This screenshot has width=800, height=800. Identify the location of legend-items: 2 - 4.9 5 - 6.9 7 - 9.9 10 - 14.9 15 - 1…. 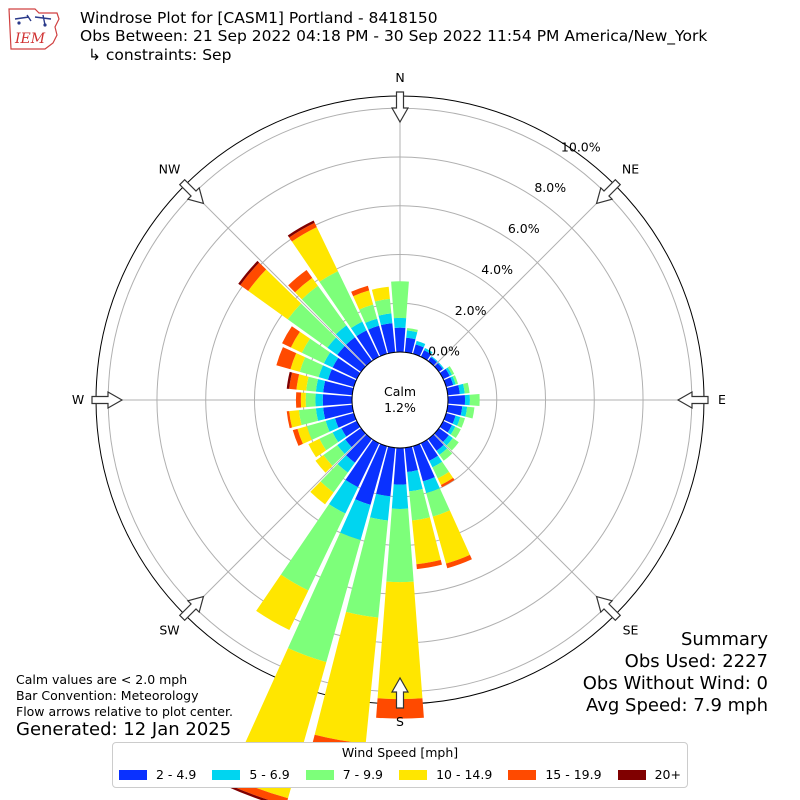
(400, 774).